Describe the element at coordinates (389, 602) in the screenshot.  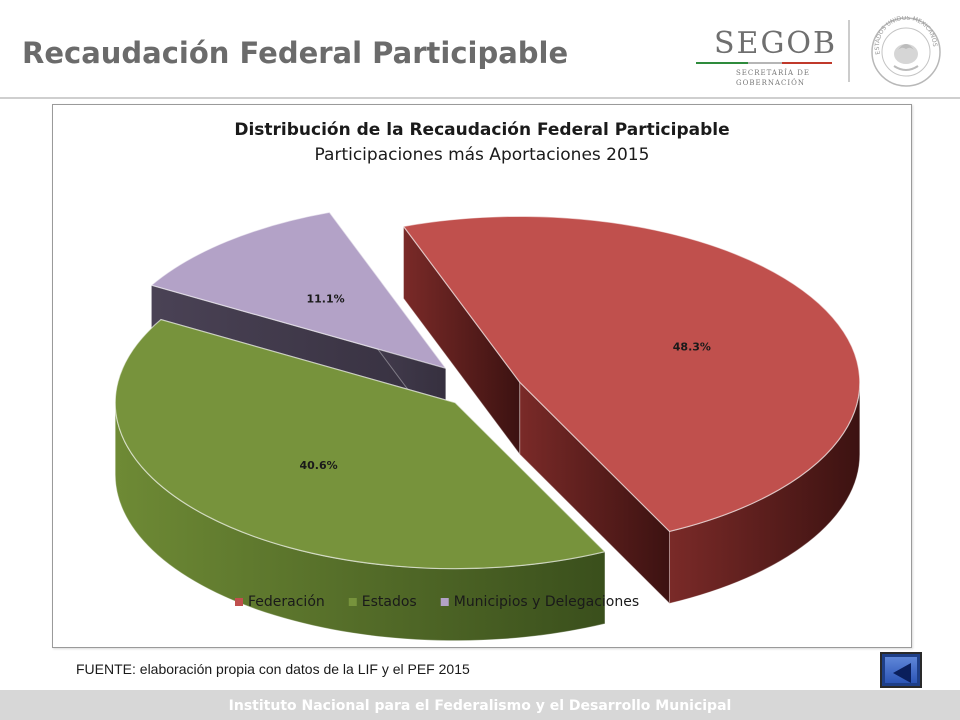
I see `legend-label-estados: Estados` at that location.